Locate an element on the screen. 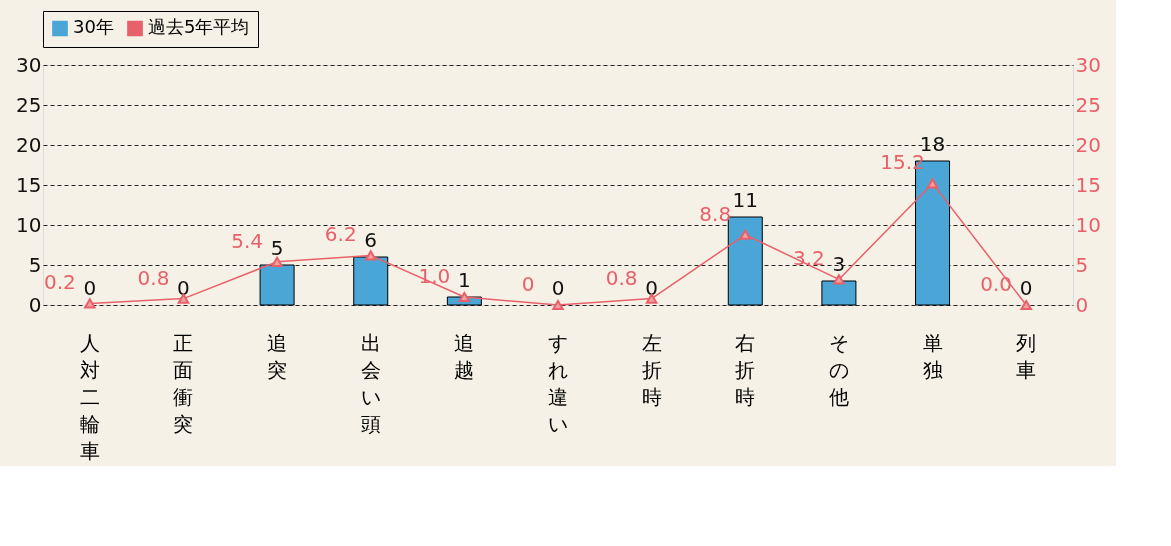 The height and width of the screenshot is (546, 1171). data-label: 1.0 is located at coordinates (434, 276).